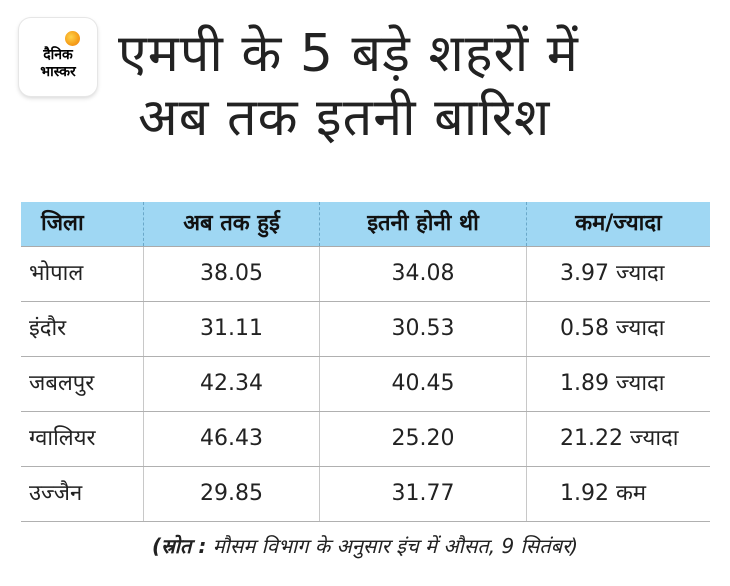 Image resolution: width=730 pixels, height=586 pixels. Describe the element at coordinates (422, 274) in the screenshot. I see `cell-expected: 34.08` at that location.